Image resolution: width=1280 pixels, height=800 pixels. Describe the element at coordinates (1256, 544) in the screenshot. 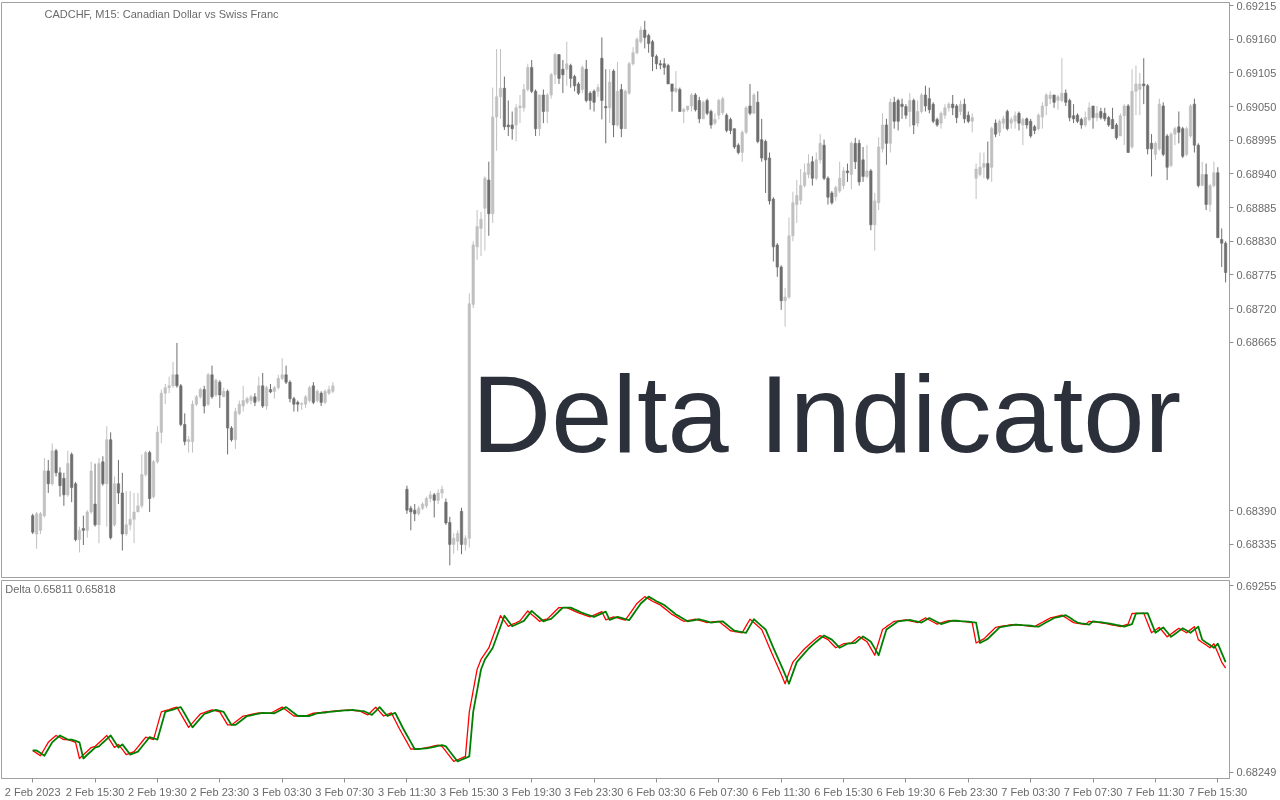

I see `y-tick-label: 0.68335` at that location.